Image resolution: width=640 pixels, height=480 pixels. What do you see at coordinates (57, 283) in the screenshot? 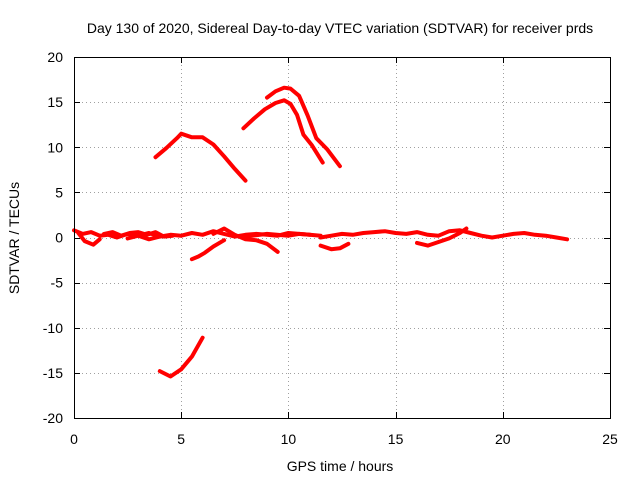
I see `y-tick-label: -5` at bounding box center [57, 283].